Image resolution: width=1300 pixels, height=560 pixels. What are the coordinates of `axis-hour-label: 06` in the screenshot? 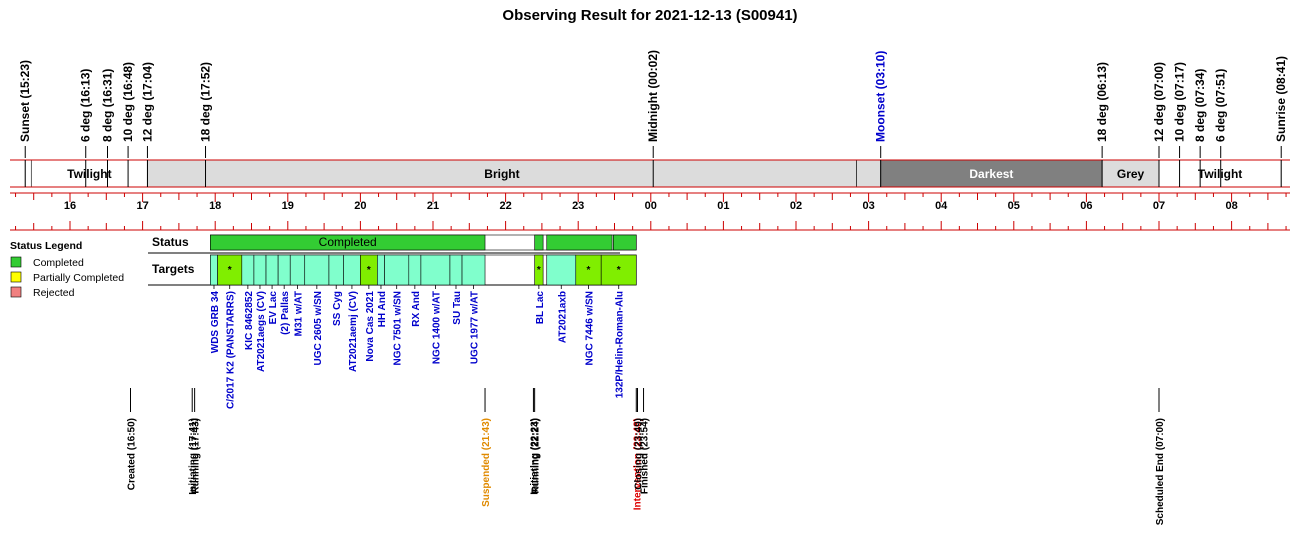 It's located at (1086, 206).